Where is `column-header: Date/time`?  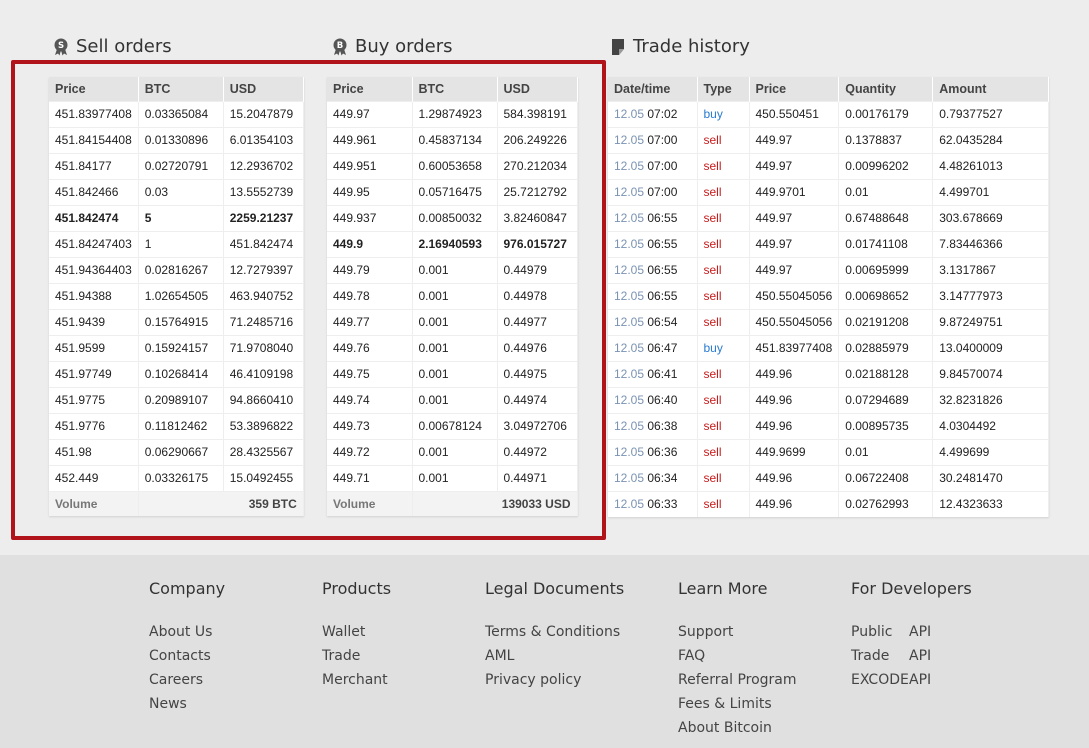 column-header: Date/time is located at coordinates (653, 89).